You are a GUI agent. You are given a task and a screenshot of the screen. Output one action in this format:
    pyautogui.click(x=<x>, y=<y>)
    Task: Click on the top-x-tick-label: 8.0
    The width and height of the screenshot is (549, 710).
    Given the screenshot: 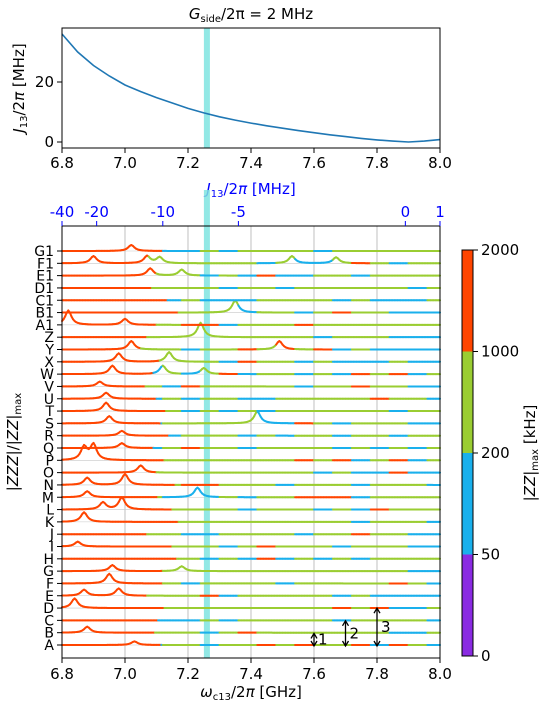 What is the action you would take?
    pyautogui.click(x=440, y=163)
    